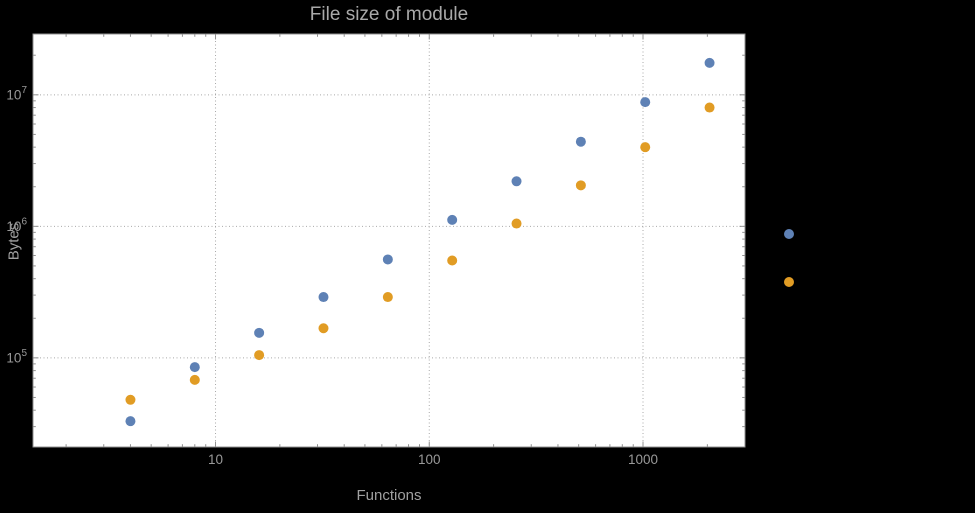 This screenshot has width=975, height=513. Describe the element at coordinates (789, 258) in the screenshot. I see `legend` at that location.